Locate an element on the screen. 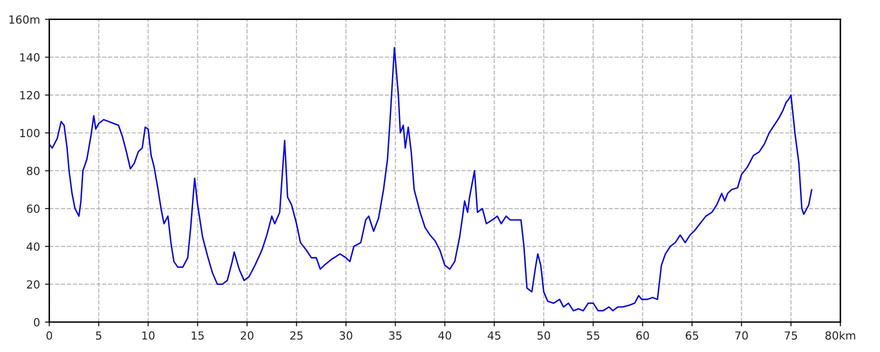 Image resolution: width=880 pixels, height=352 pixels. y-tick-label: 60 is located at coordinates (33, 208).